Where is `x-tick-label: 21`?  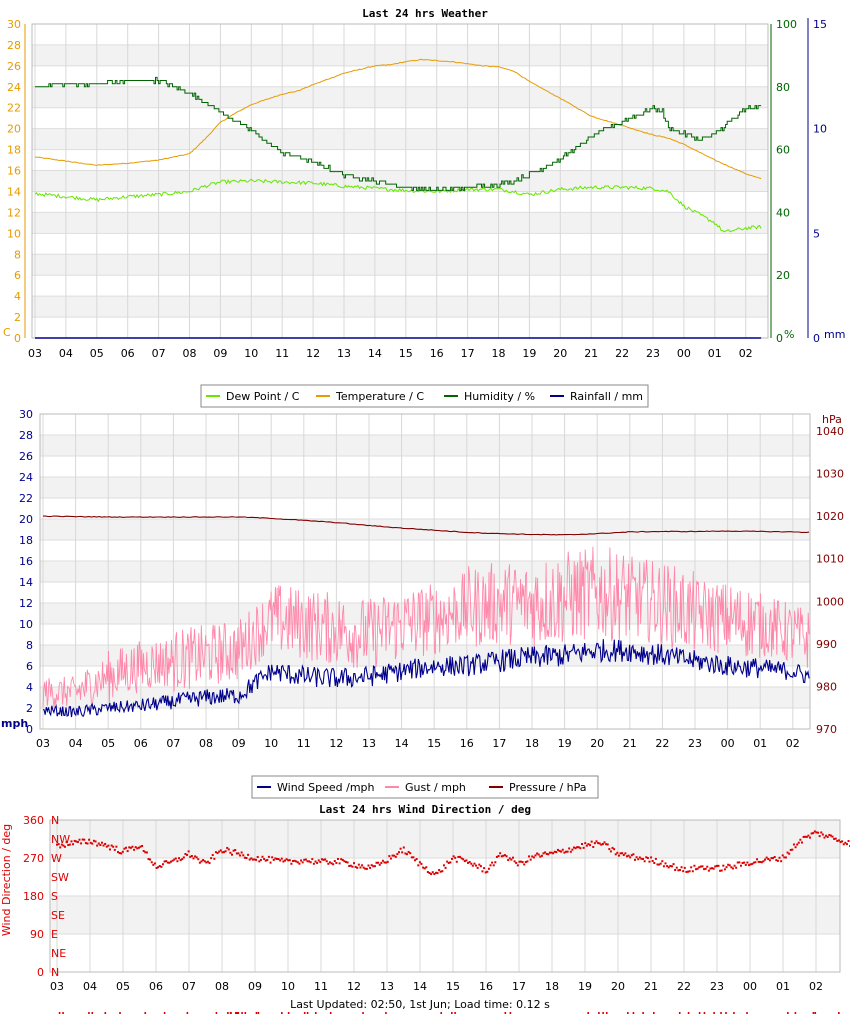
x-tick-label: 21 is located at coordinates (651, 986).